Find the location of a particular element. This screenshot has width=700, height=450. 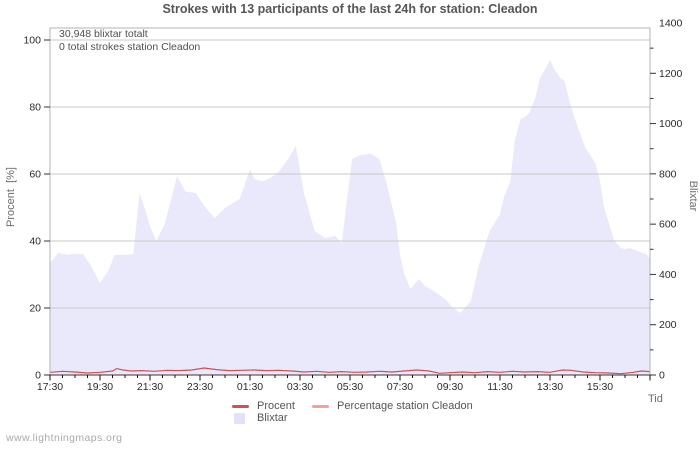

x-tick-label: 13:30 is located at coordinates (550, 387).